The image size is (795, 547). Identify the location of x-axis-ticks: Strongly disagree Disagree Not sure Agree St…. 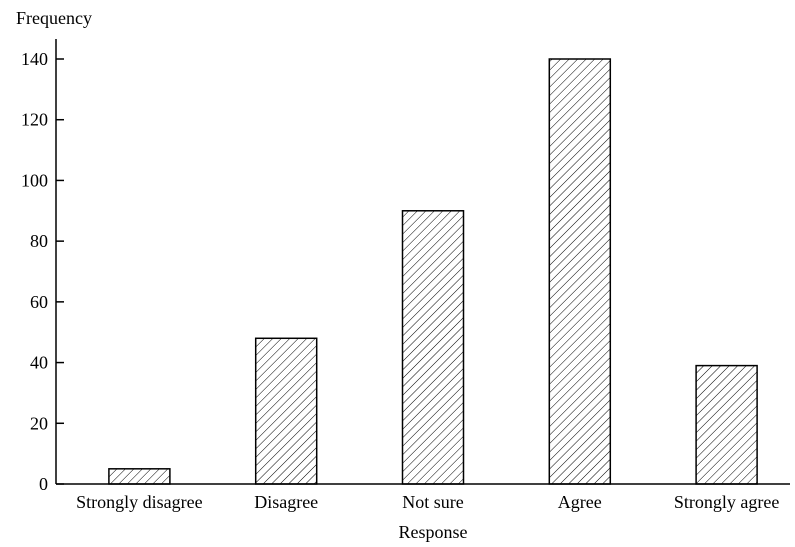
(427, 502).